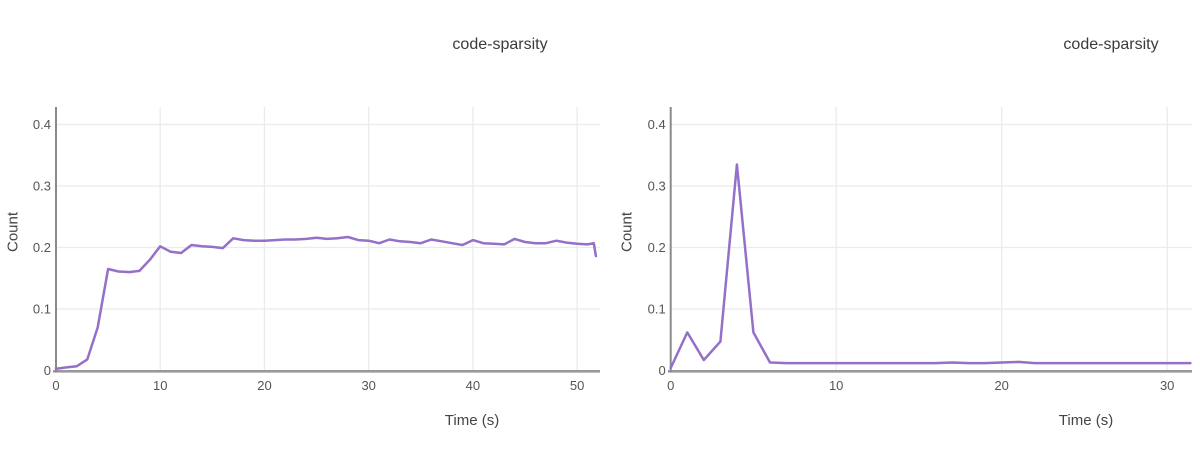 The height and width of the screenshot is (450, 1200). I want to click on data-line, so click(326, 302).